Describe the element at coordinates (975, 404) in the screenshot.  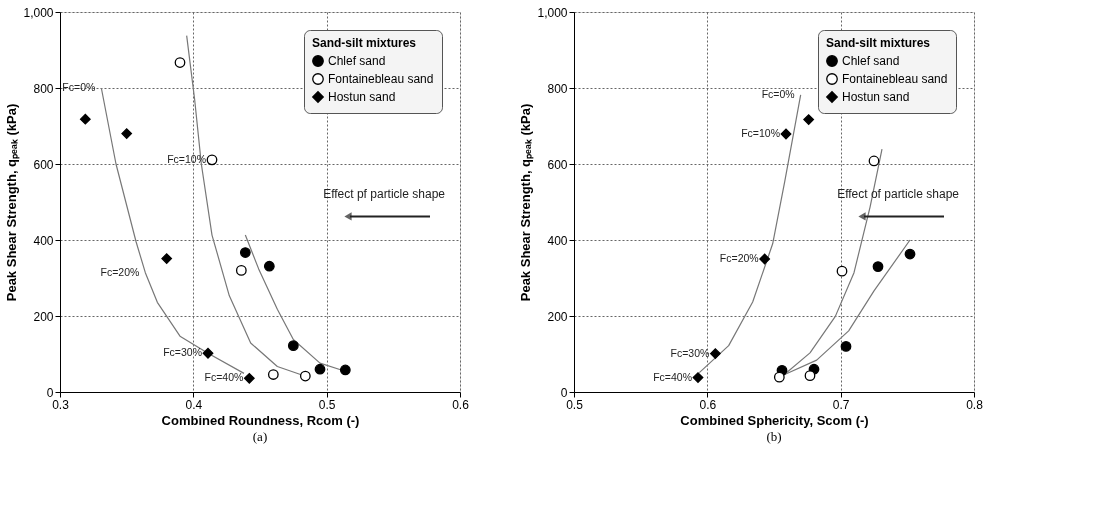
I see `x-tick-label: 0.8` at that location.